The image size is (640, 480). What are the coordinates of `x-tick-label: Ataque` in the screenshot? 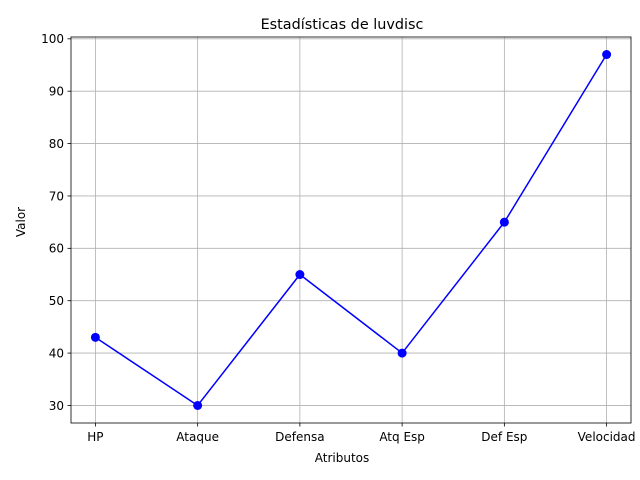 It's located at (197, 437).